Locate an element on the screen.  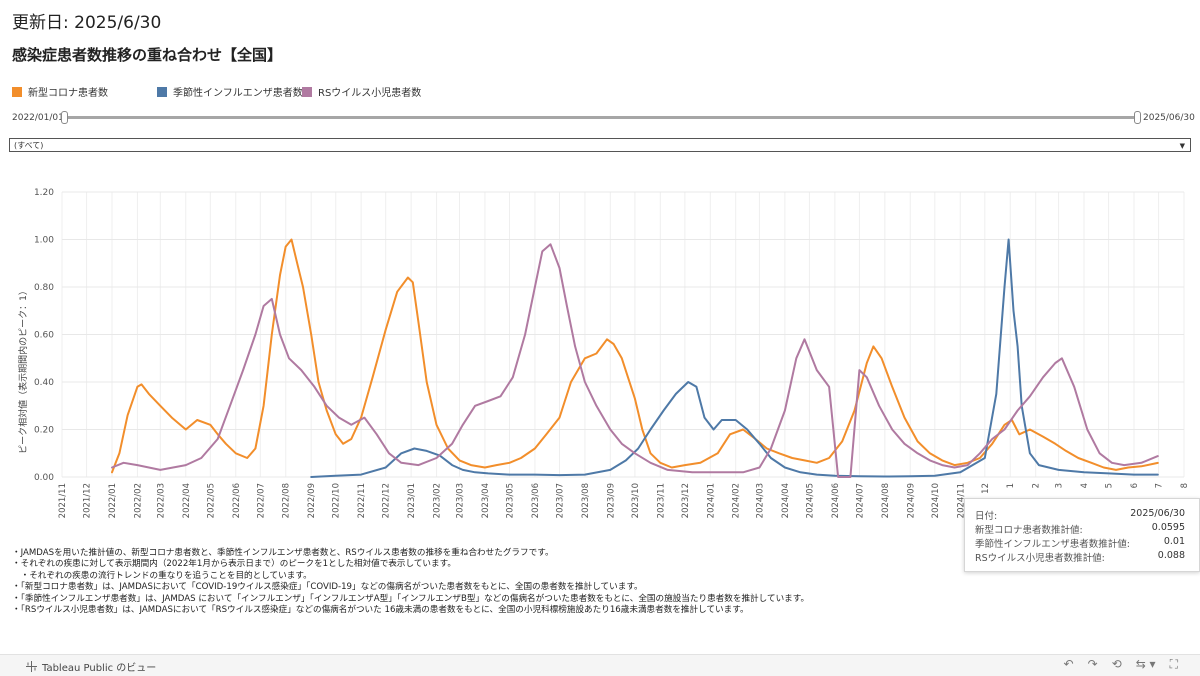
x-tick-label: 2023/03 is located at coordinates (460, 500).